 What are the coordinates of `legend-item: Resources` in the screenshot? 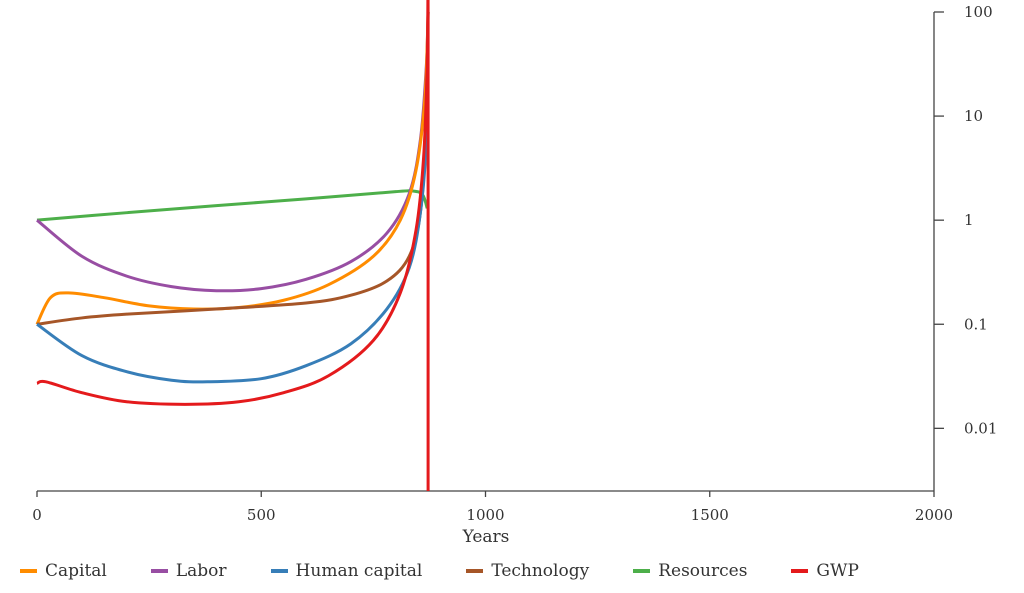 It's located at (690, 571).